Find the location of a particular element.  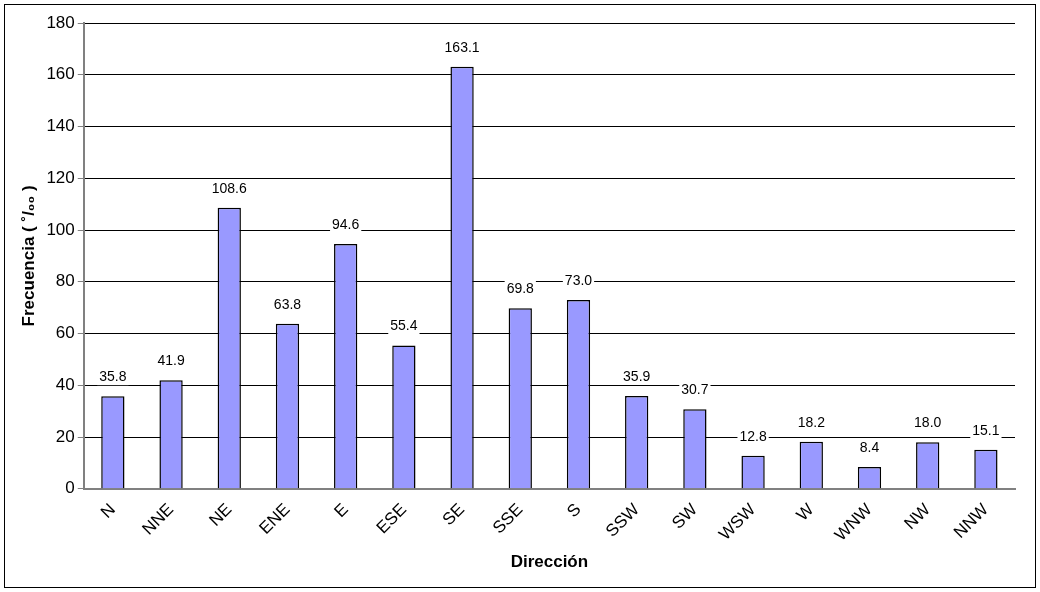

data-label: 63.8 is located at coordinates (287, 303).